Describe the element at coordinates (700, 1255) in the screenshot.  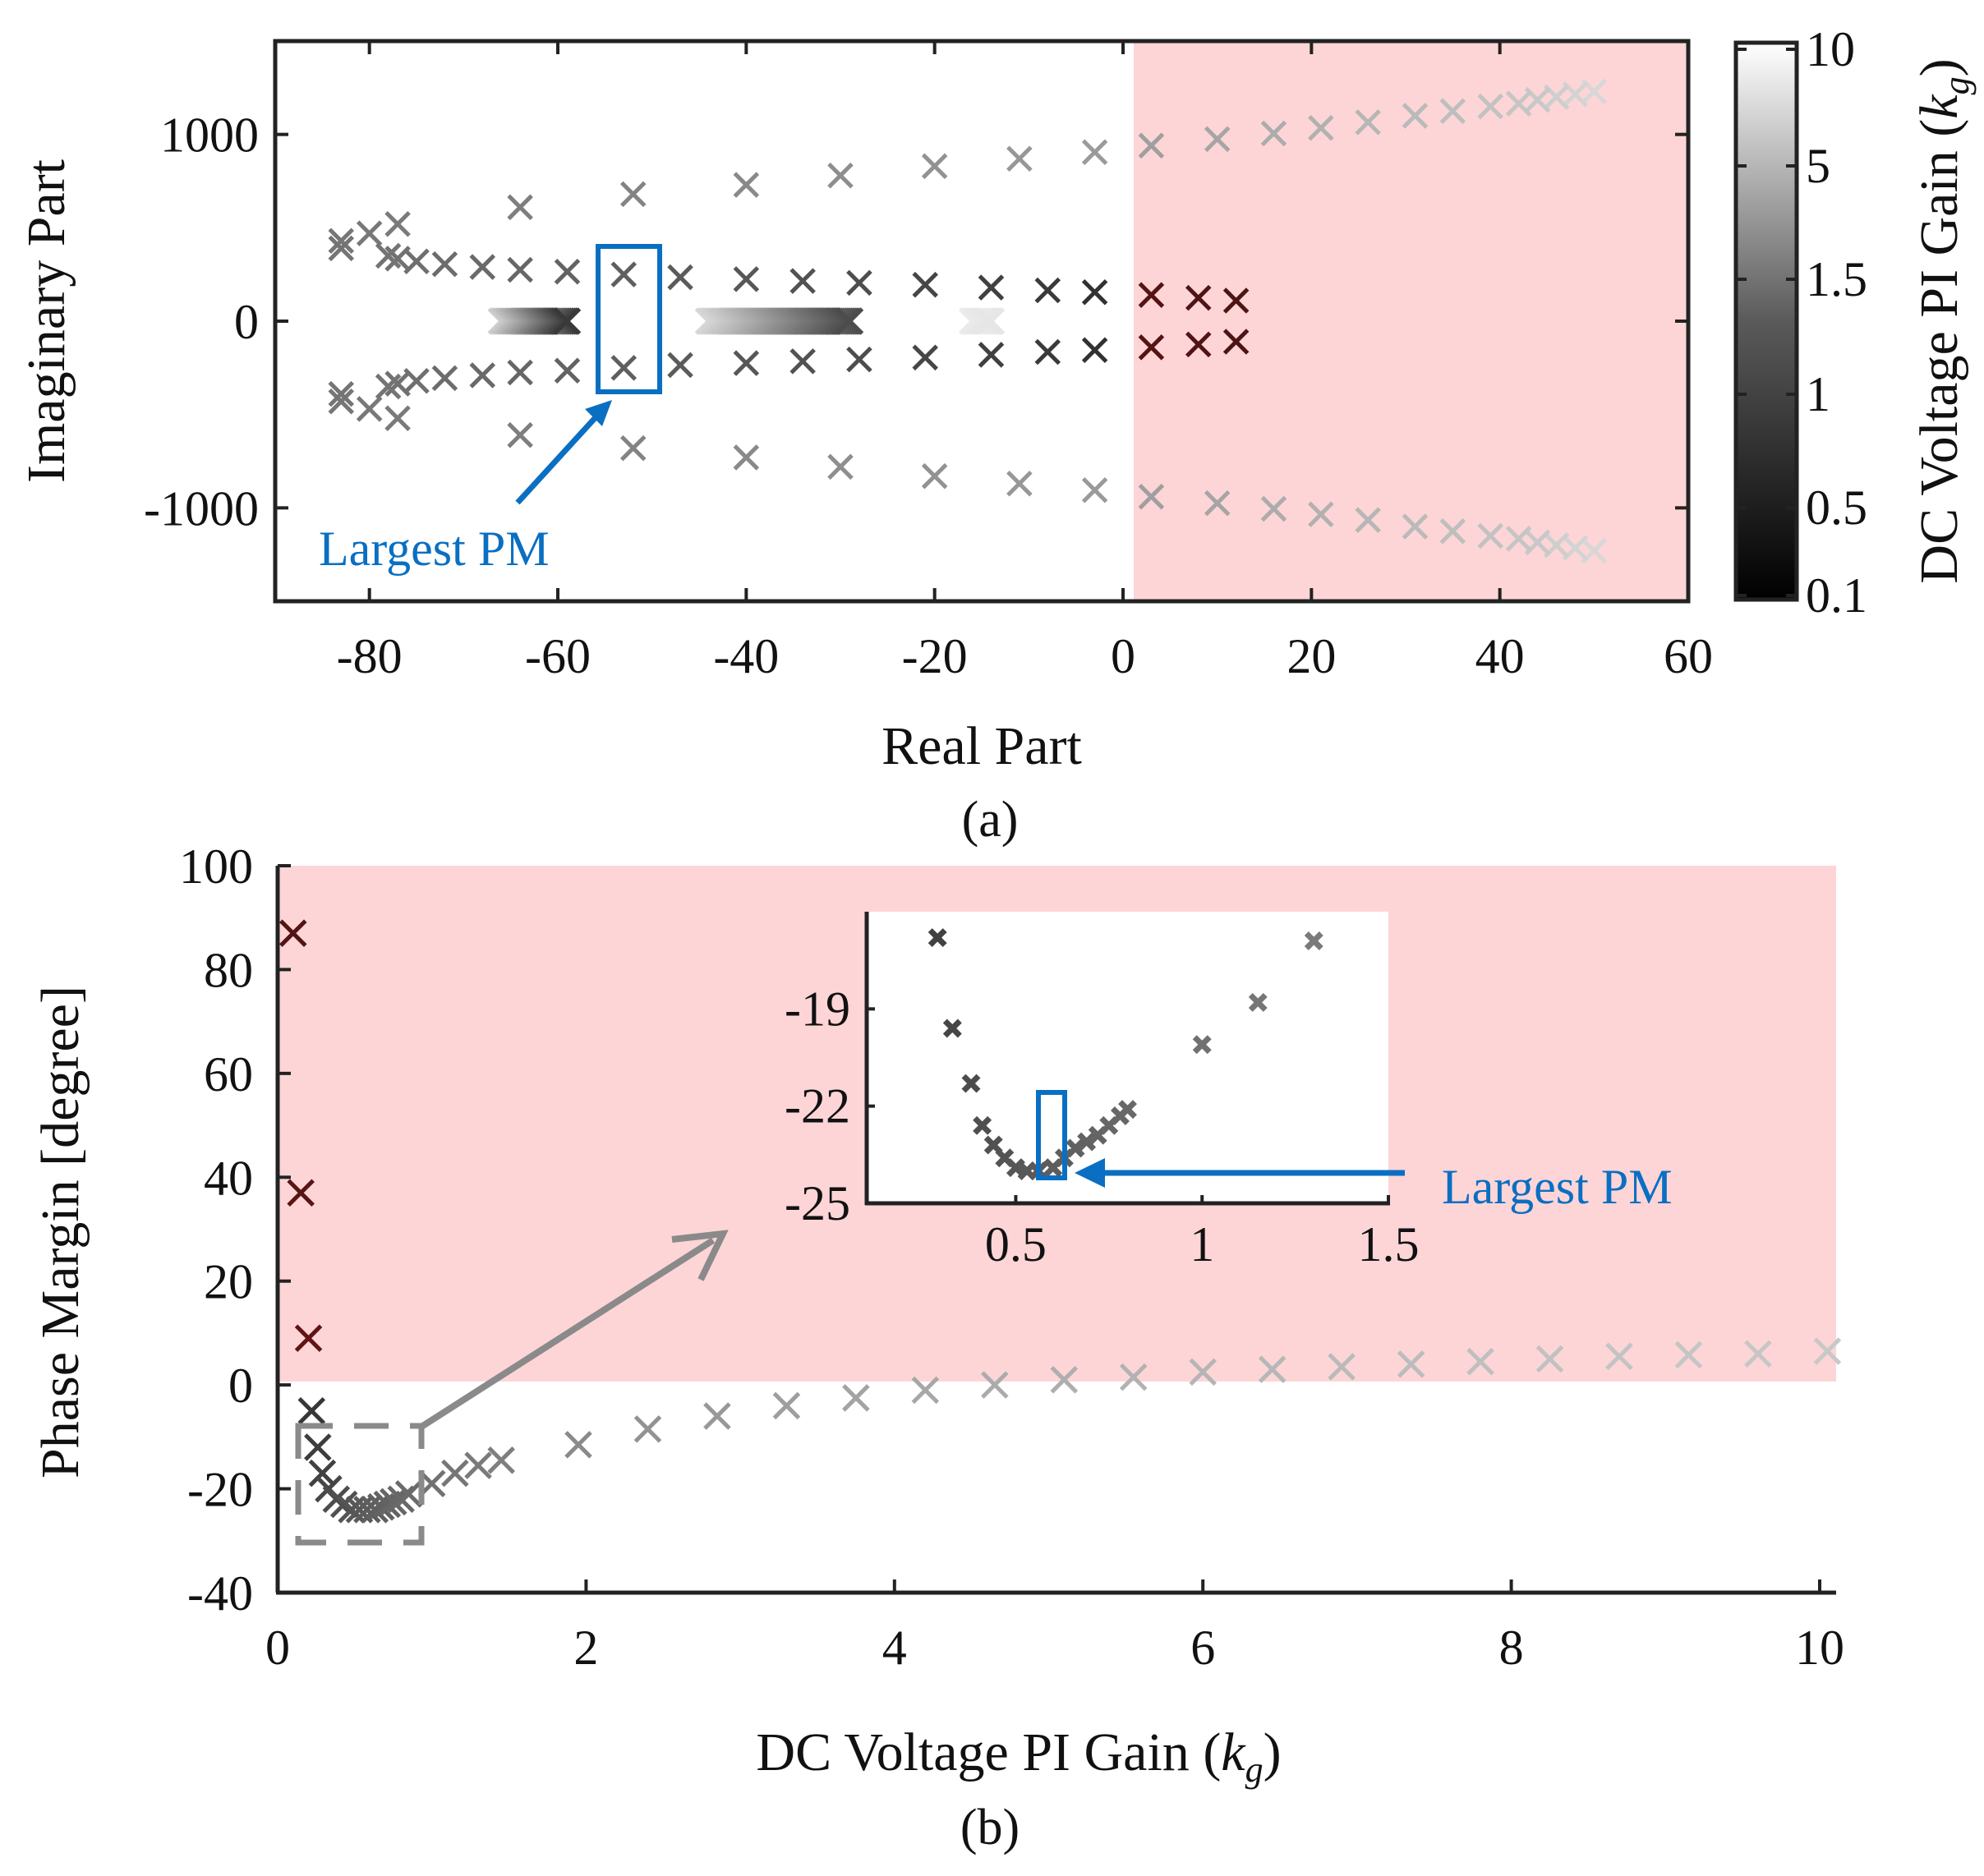
I see `b-zoom-arrowhead` at that location.